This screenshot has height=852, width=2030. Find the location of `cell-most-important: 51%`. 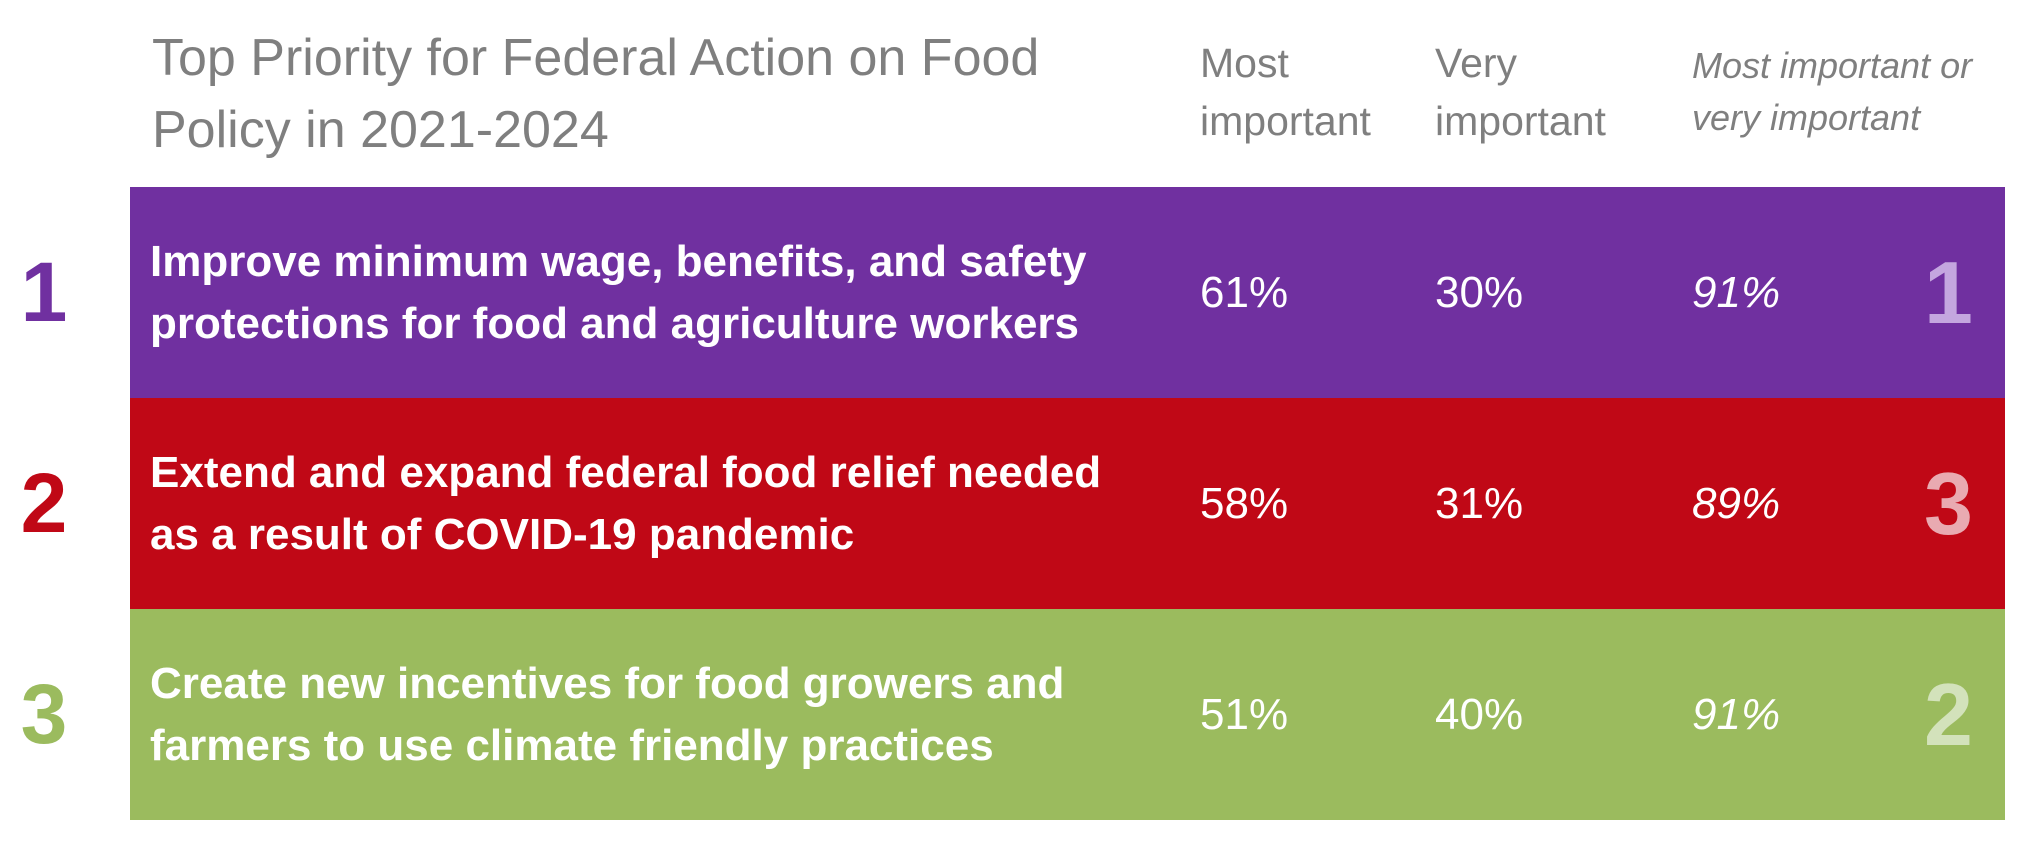

cell-most-important: 51% is located at coordinates (1244, 714).